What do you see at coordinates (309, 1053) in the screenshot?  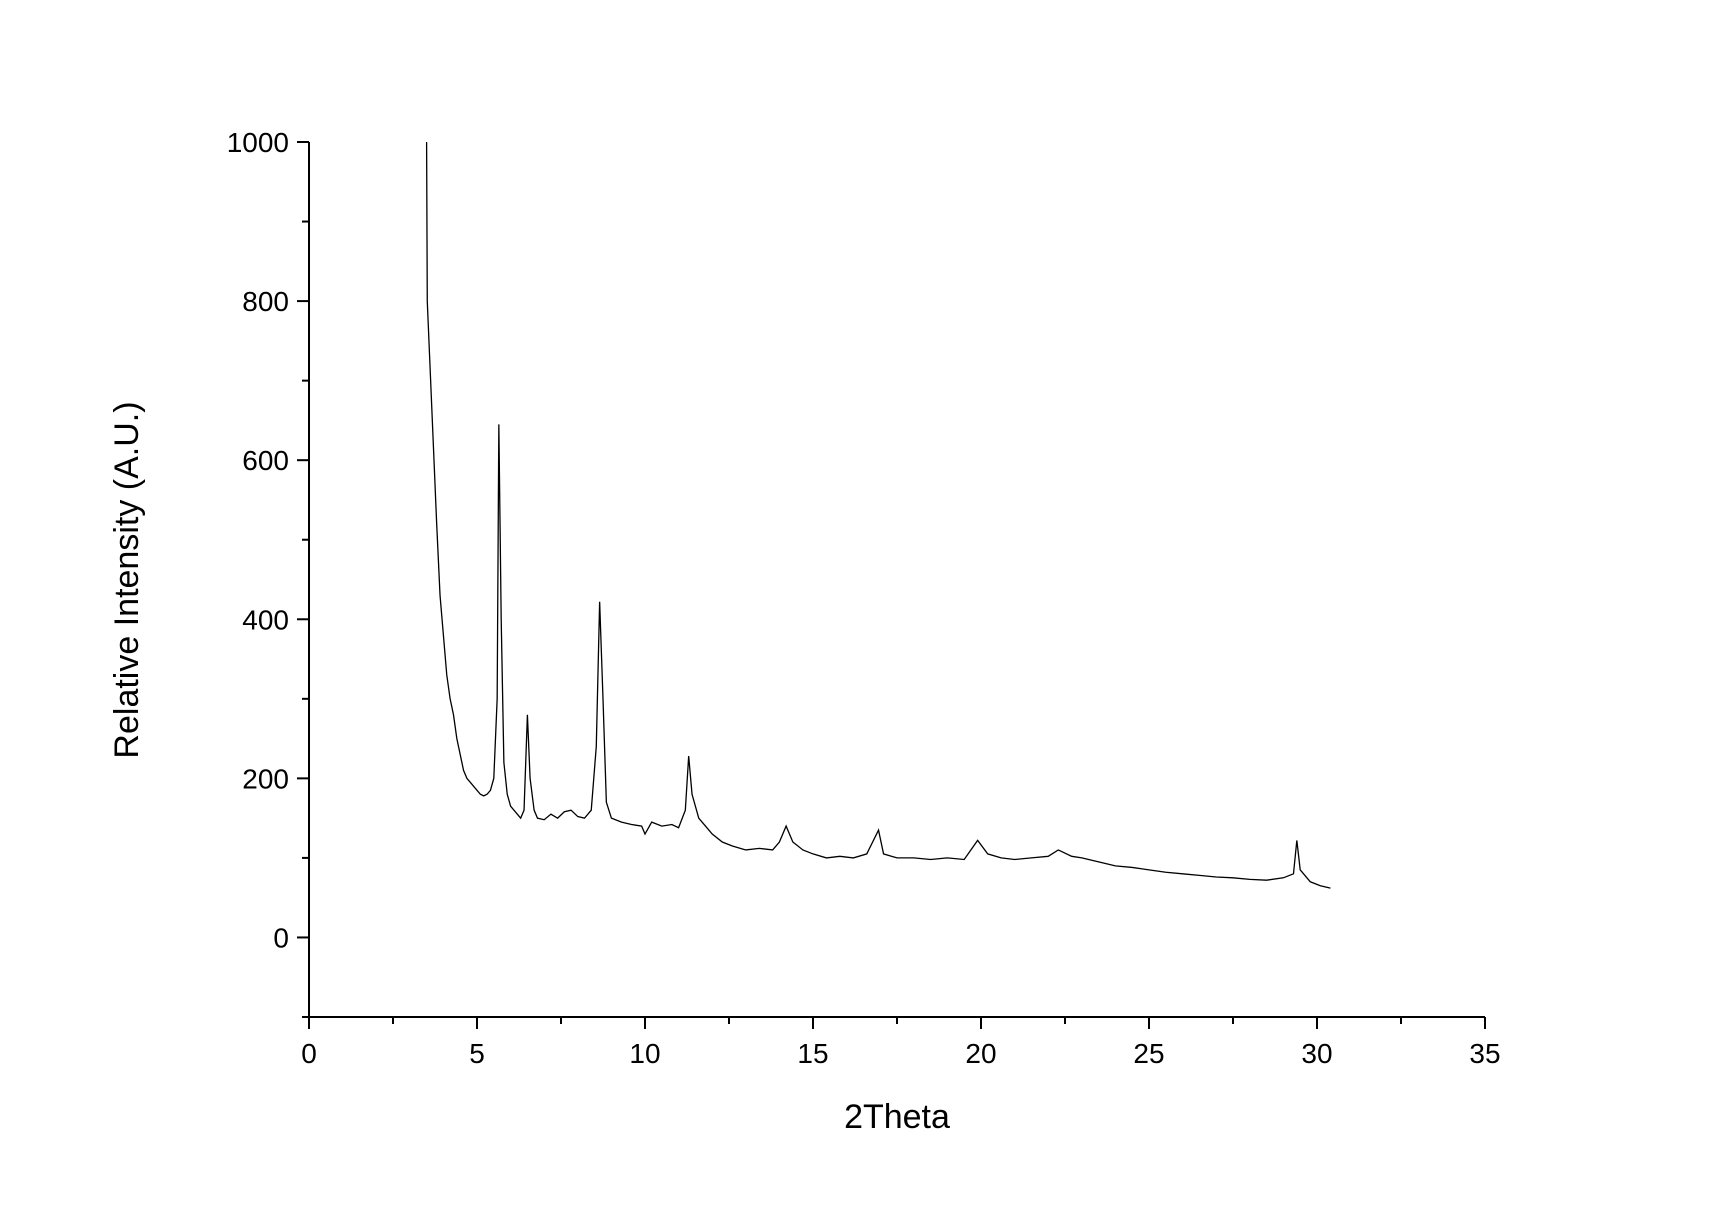 I see `x-tick-label: 0` at bounding box center [309, 1053].